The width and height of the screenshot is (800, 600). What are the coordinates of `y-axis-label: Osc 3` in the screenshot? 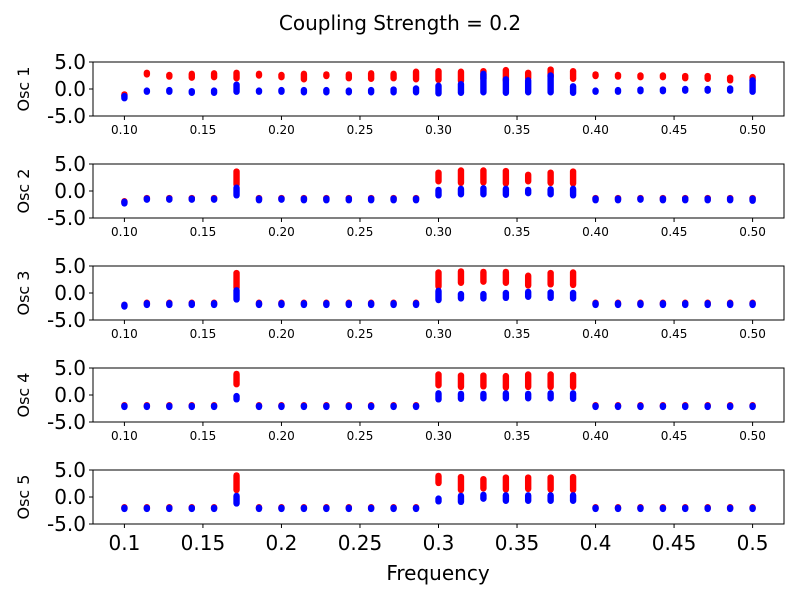 It's located at (23, 293).